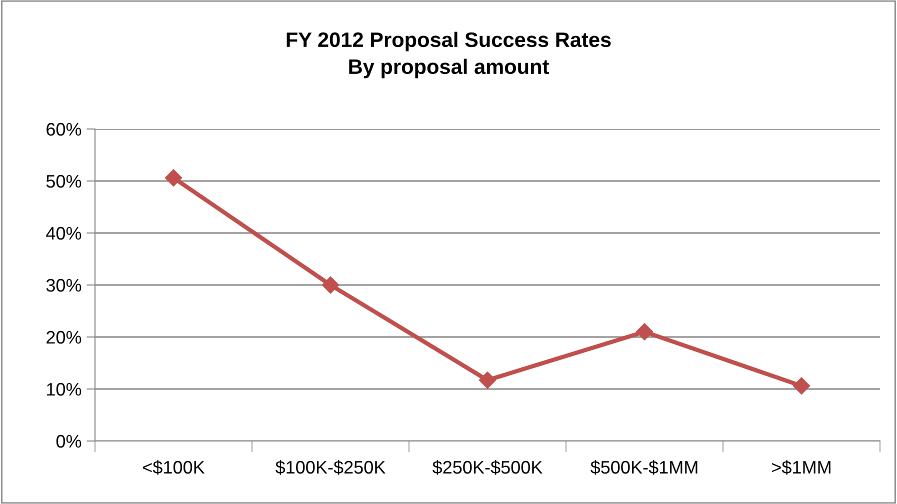 The width and height of the screenshot is (897, 504). I want to click on y-tick-label: 40%, so click(64, 233).